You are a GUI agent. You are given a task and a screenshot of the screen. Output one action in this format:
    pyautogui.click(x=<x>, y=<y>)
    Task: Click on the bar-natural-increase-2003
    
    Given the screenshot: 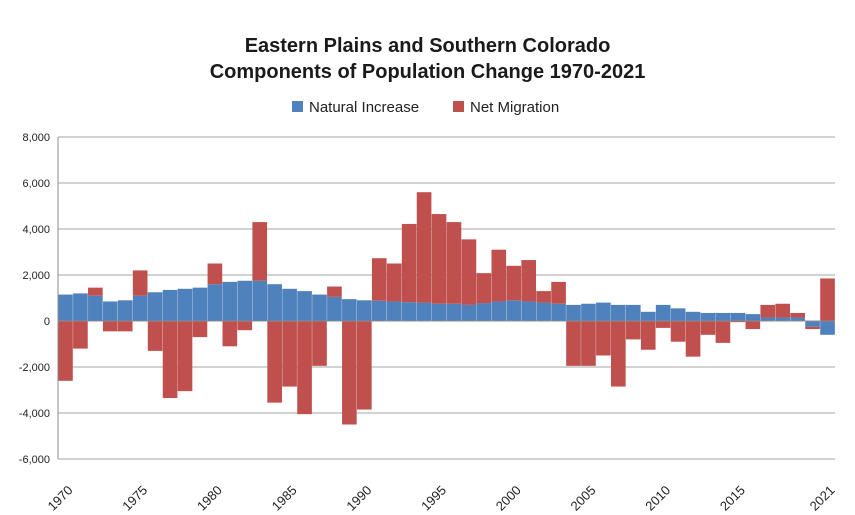 What is the action you would take?
    pyautogui.click(x=558, y=312)
    